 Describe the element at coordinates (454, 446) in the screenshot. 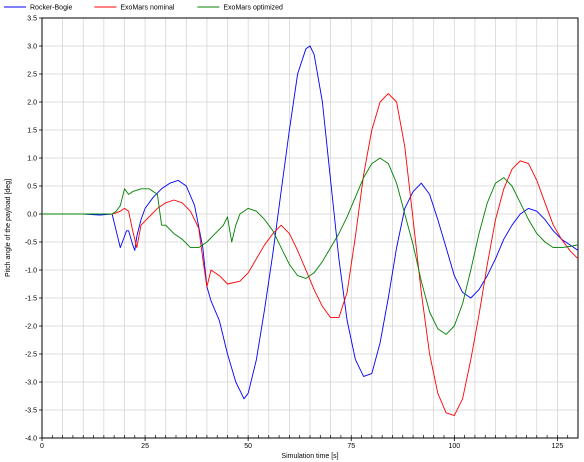

I see `x-tick-label: 100` at that location.